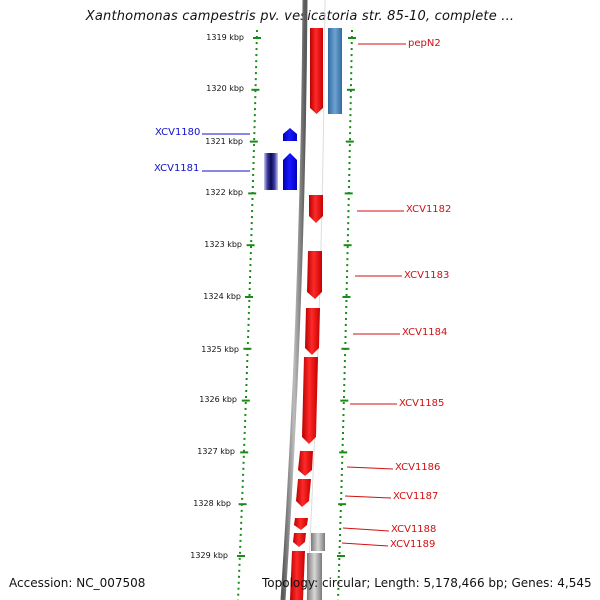 This screenshot has width=600, height=600. What do you see at coordinates (299, 540) in the screenshot?
I see `gene-XCV1189-shape` at bounding box center [299, 540].